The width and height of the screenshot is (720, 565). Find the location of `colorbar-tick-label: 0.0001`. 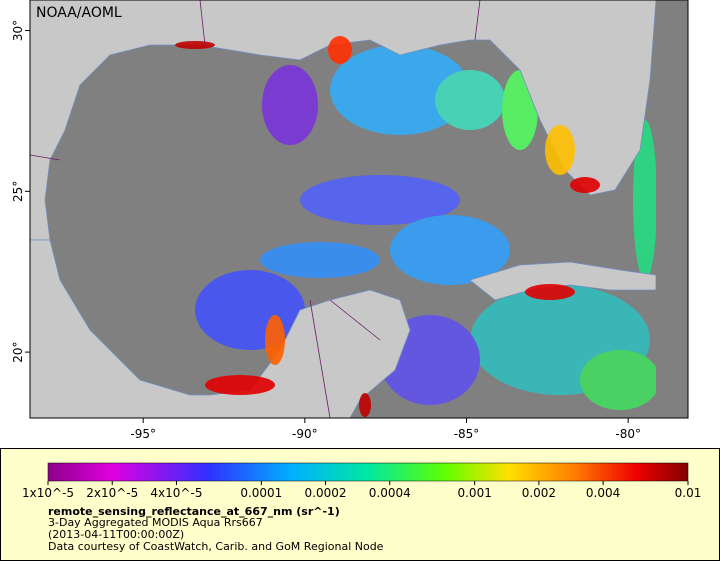

colorbar-tick-label: 0.0001 is located at coordinates (261, 493).